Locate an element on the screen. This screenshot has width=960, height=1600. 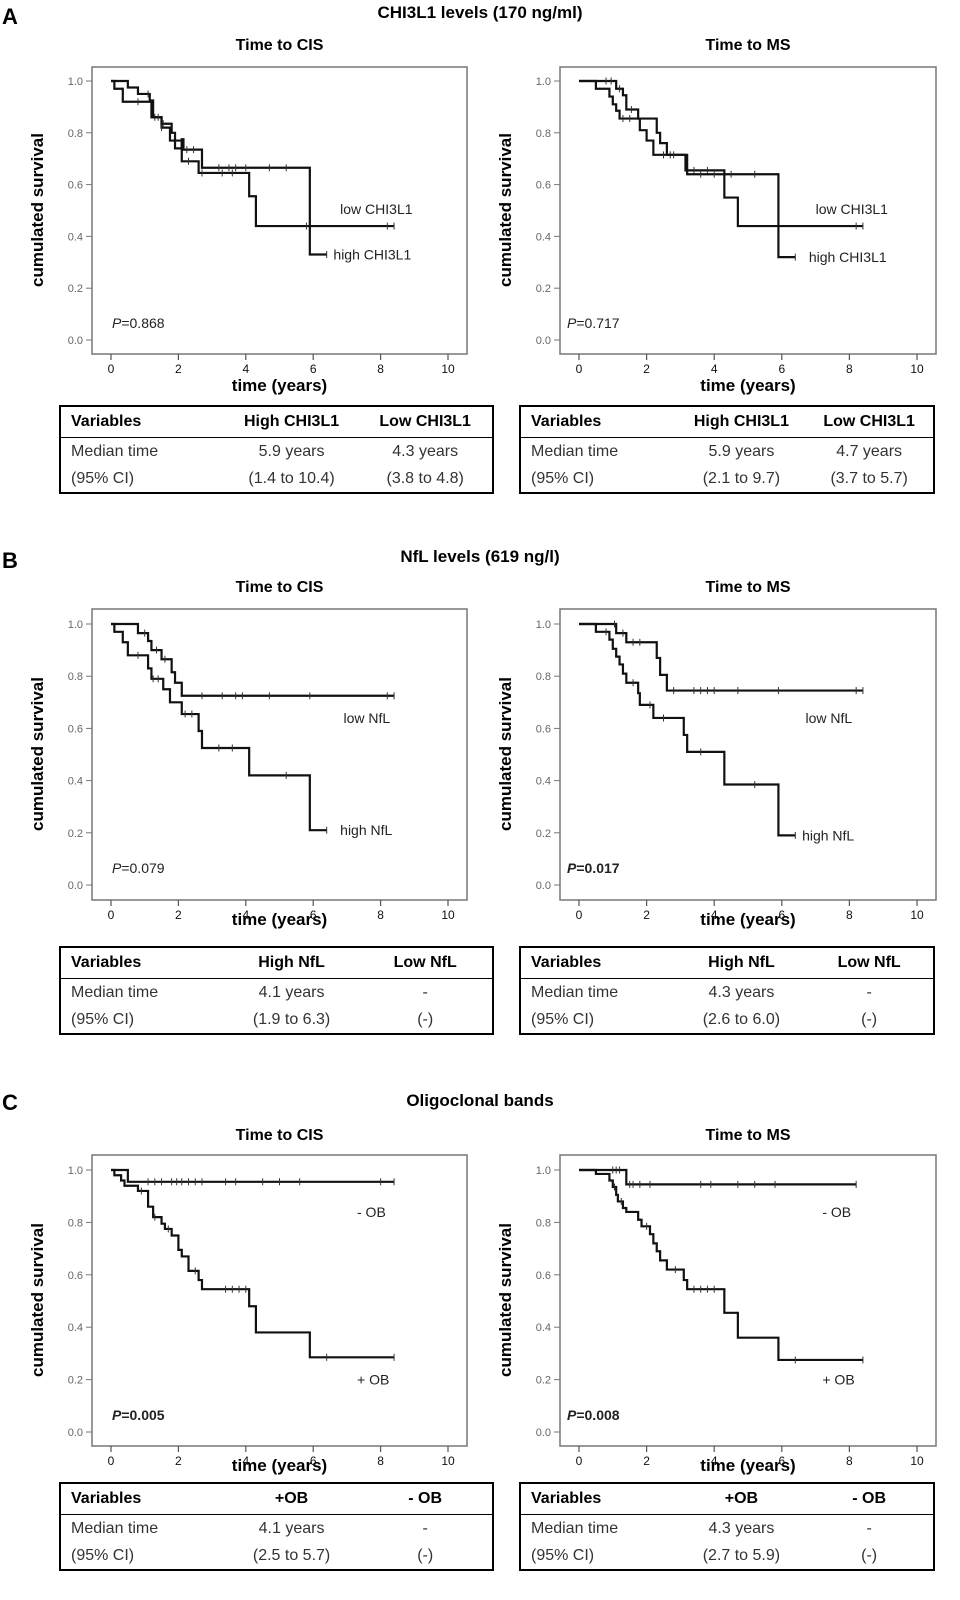
table-header-cell: Low CHI3L1 is located at coordinates (425, 421).